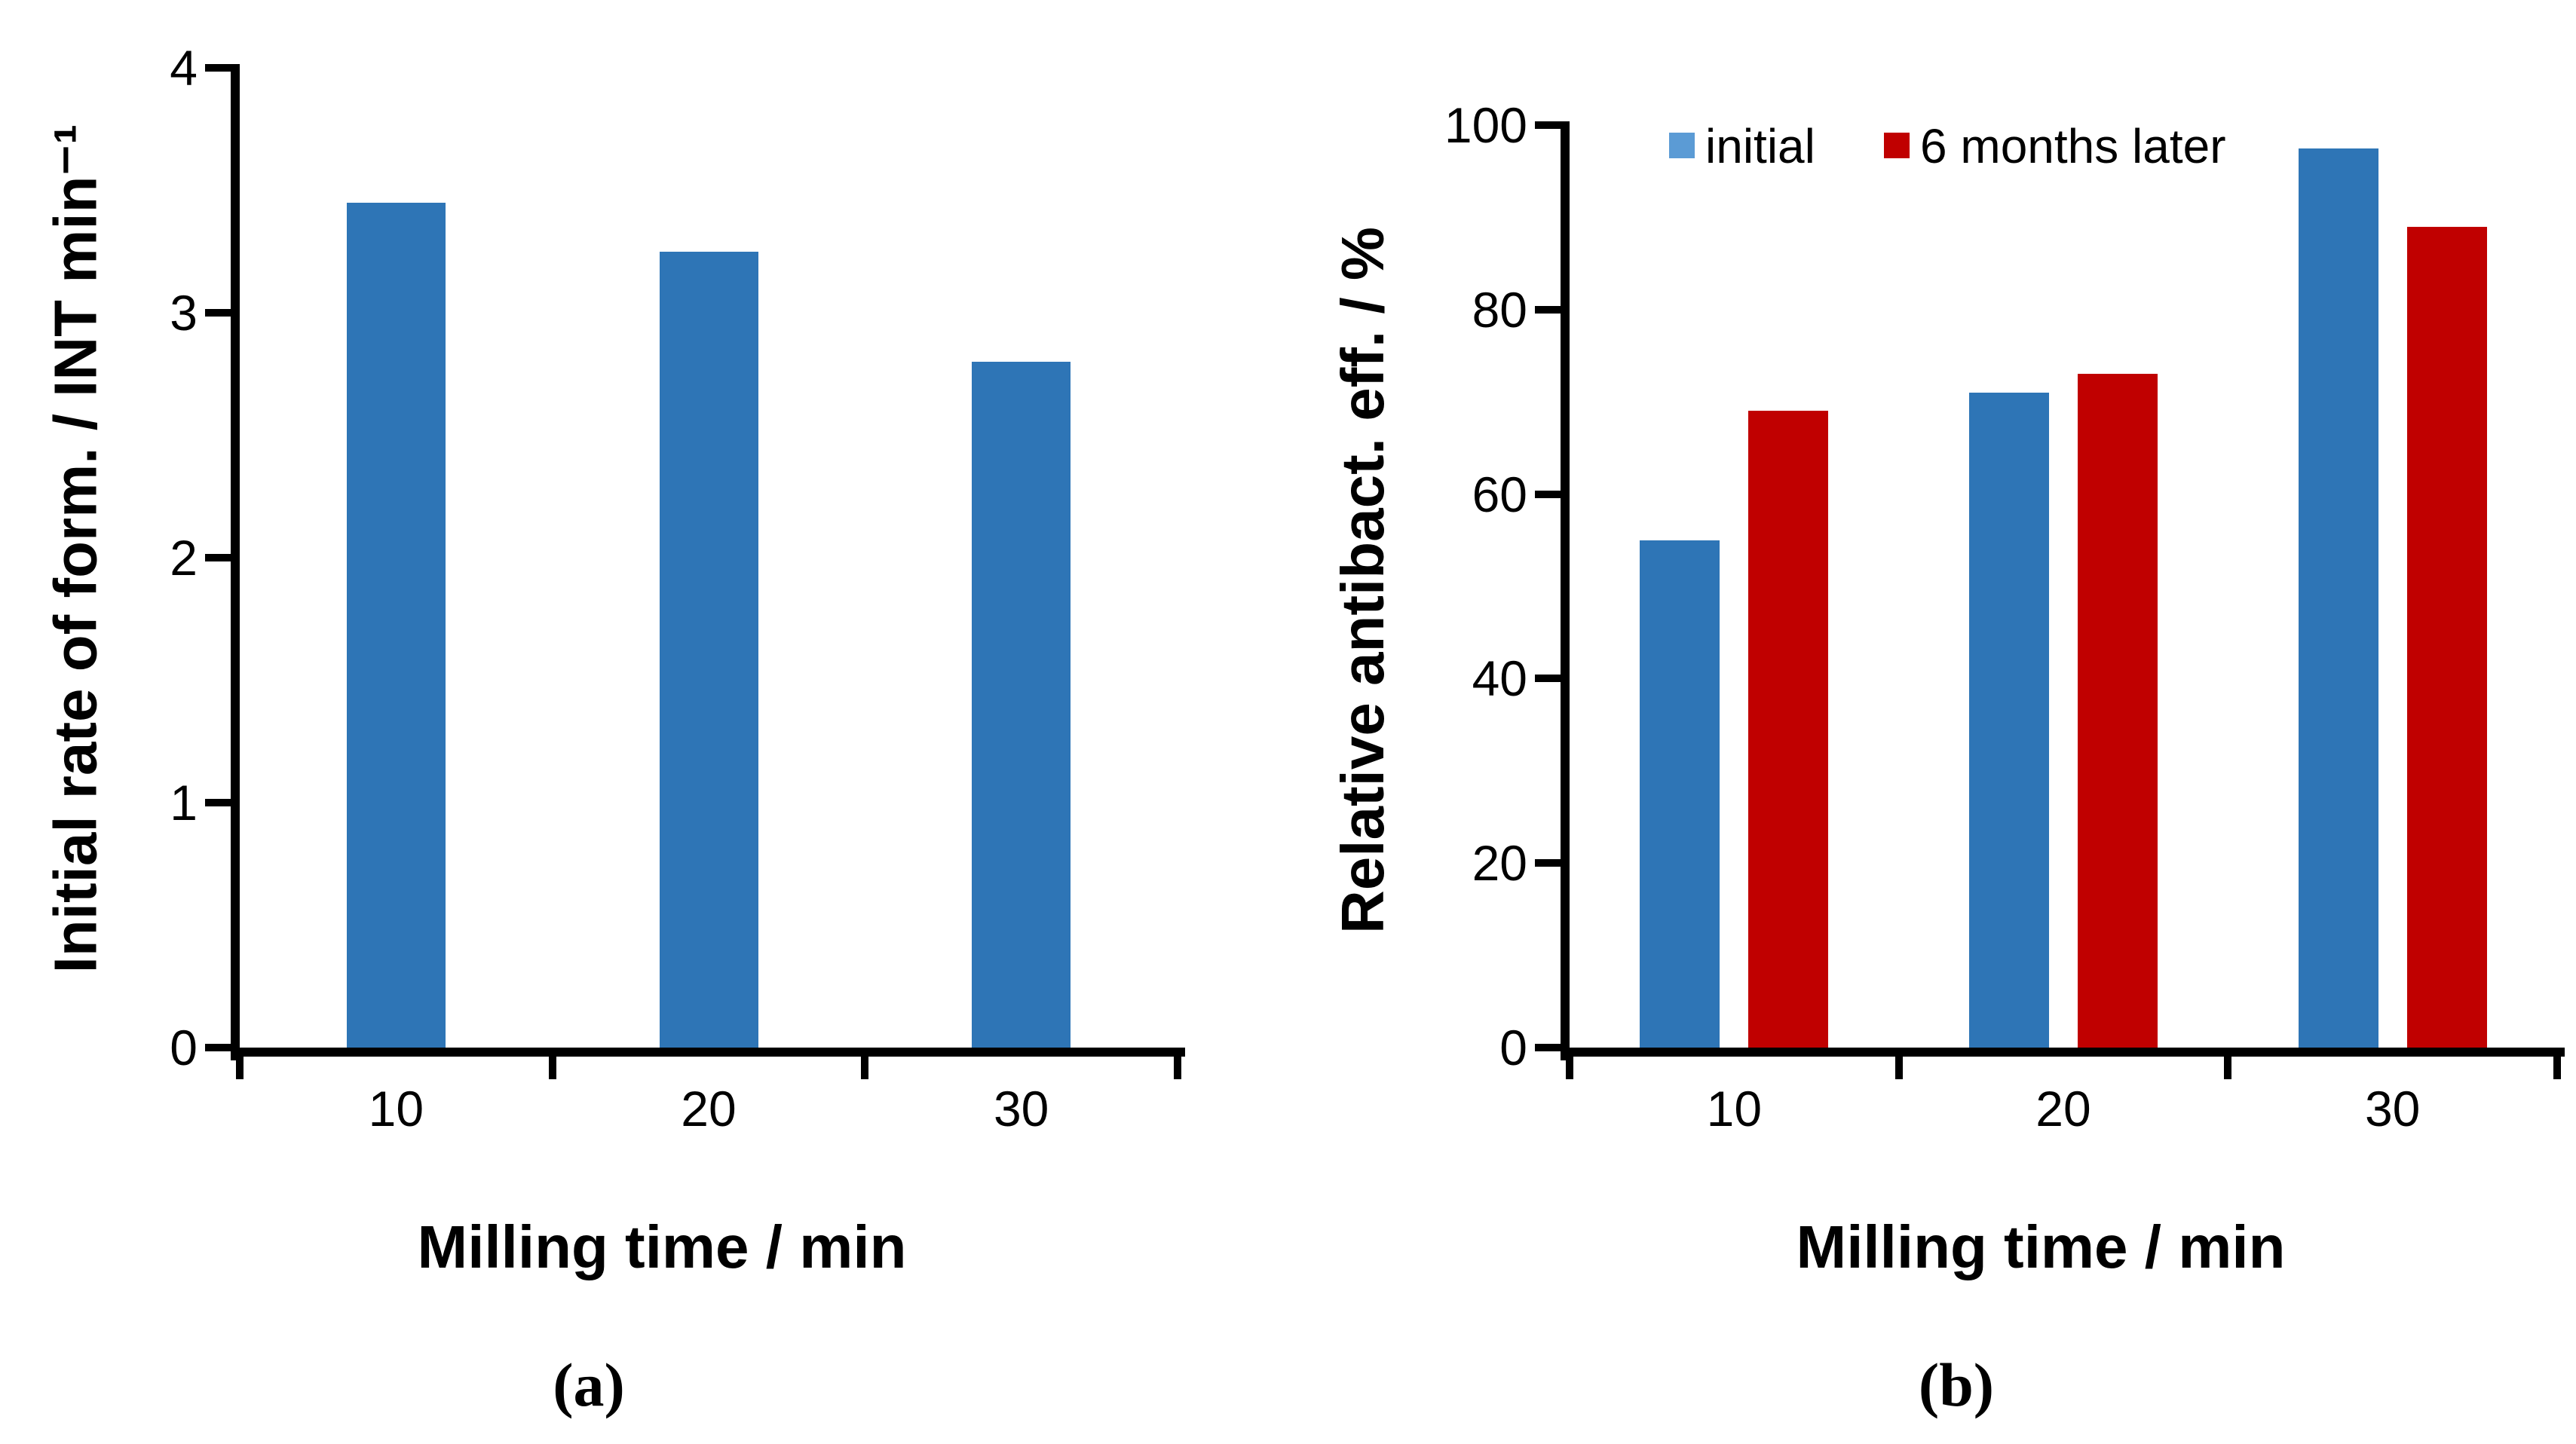  What do you see at coordinates (1499, 863) in the screenshot?
I see `y-tick-label: 20` at bounding box center [1499, 863].